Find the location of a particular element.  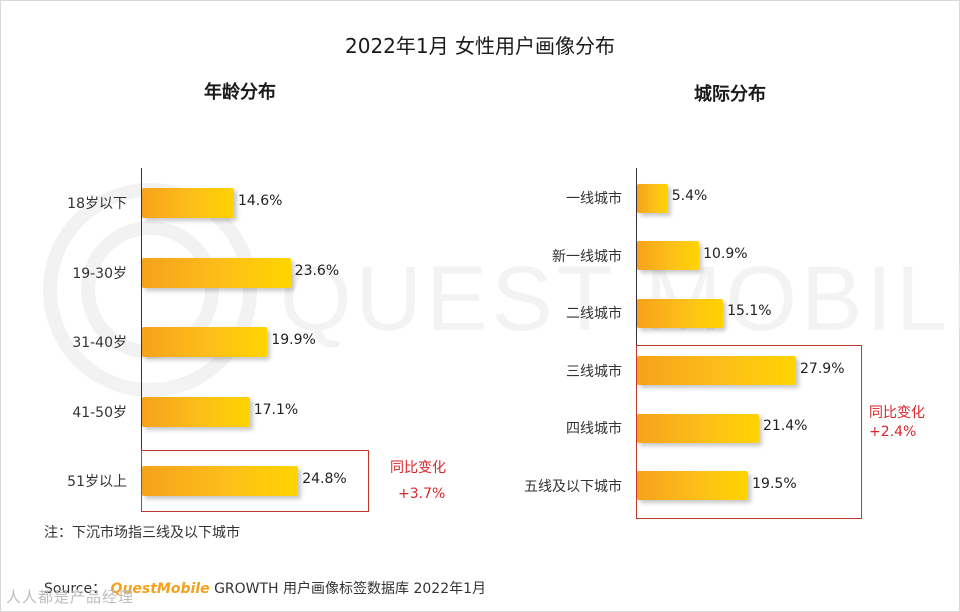

age-highlight-box is located at coordinates (255, 481).